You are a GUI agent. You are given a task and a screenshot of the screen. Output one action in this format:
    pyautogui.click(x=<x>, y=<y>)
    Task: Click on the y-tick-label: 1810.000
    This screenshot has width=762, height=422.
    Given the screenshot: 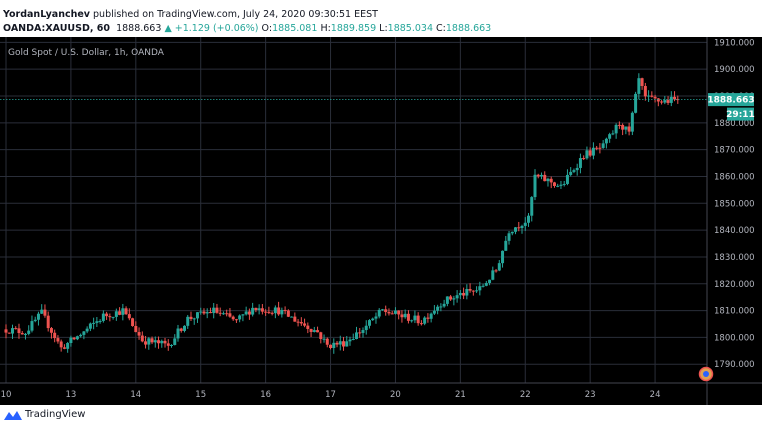 What is the action you would take?
    pyautogui.click(x=734, y=312)
    